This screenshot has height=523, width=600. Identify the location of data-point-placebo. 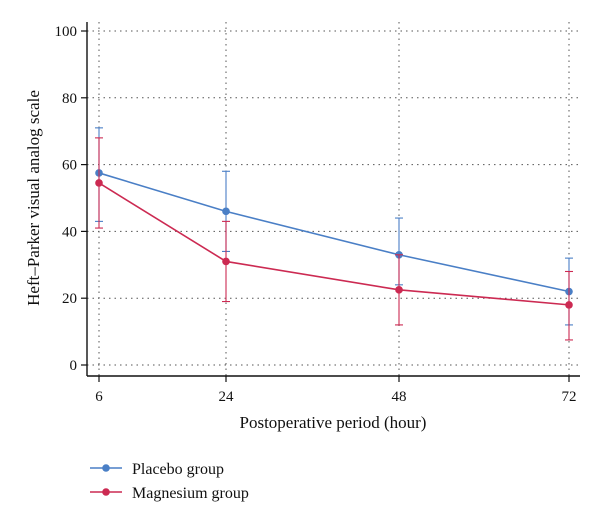
(226, 211).